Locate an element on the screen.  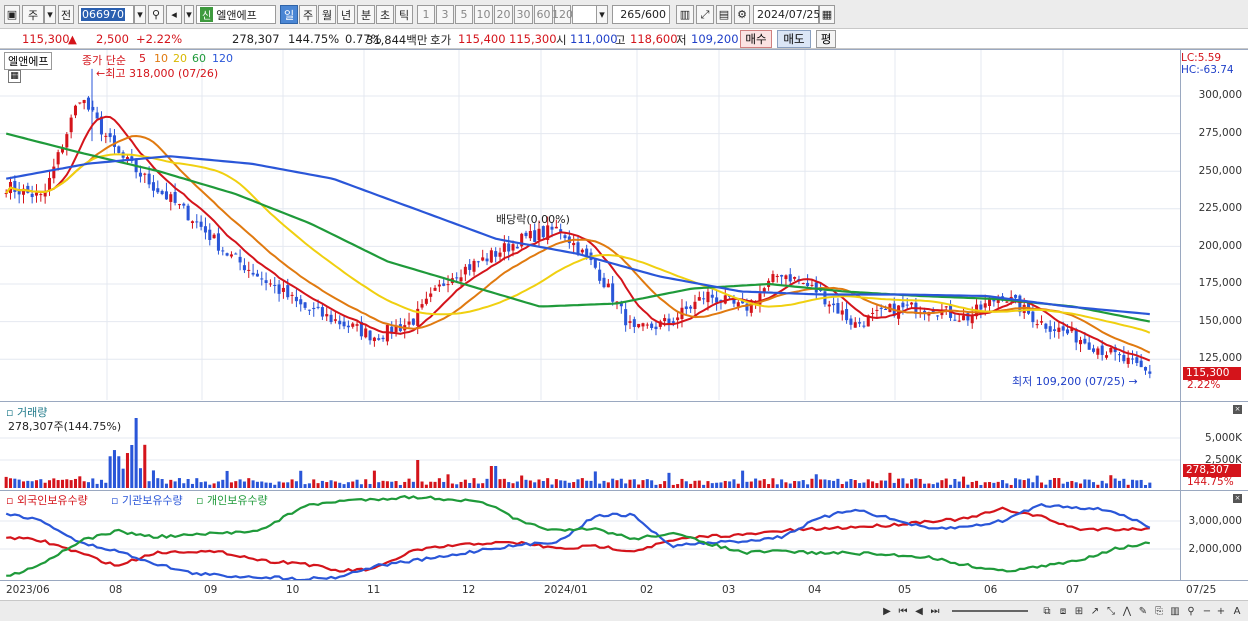
interval-20: 20 is located at coordinates (503, 14).